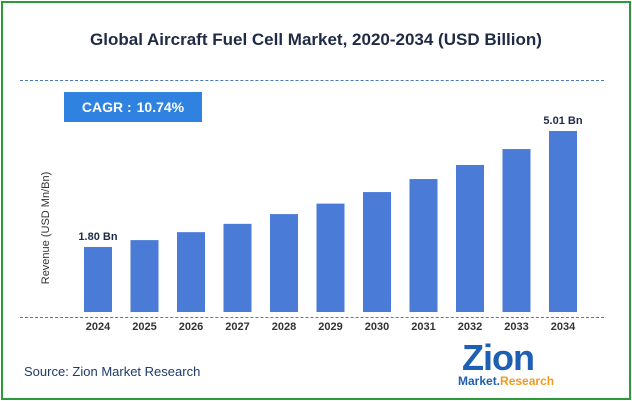 This screenshot has width=632, height=401. Describe the element at coordinates (144, 276) in the screenshot. I see `bar-2025` at that location.